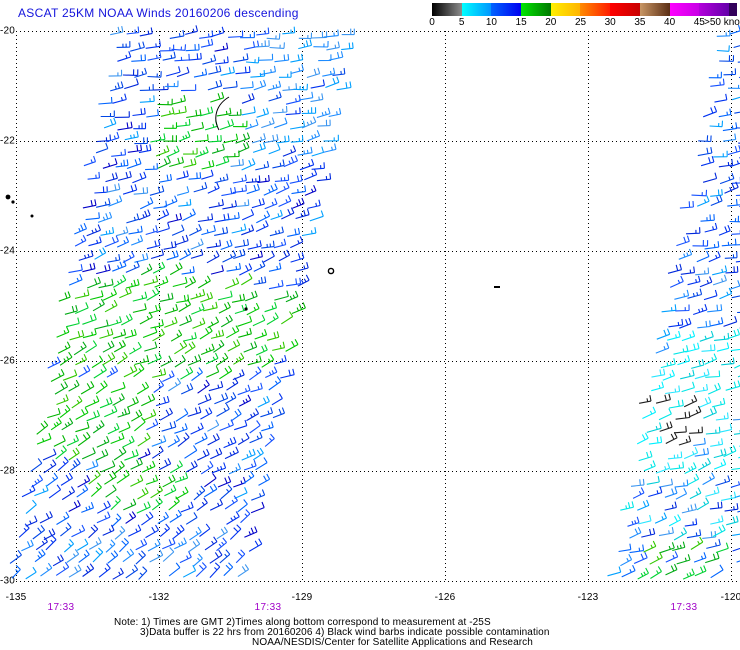 Image resolution: width=740 pixels, height=650 pixels. Describe the element at coordinates (521, 22) in the screenshot. I see `legend-tick-label: 15` at that location.